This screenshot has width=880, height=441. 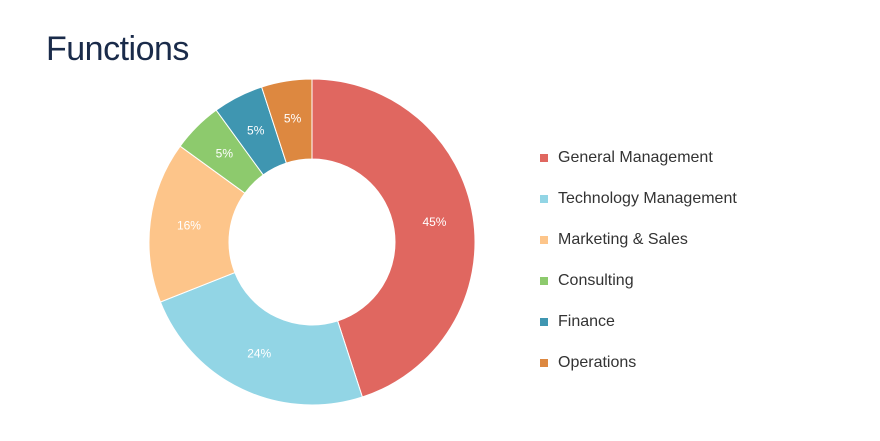 What do you see at coordinates (623, 239) in the screenshot?
I see `legend-label: Marketing & Sales` at bounding box center [623, 239].